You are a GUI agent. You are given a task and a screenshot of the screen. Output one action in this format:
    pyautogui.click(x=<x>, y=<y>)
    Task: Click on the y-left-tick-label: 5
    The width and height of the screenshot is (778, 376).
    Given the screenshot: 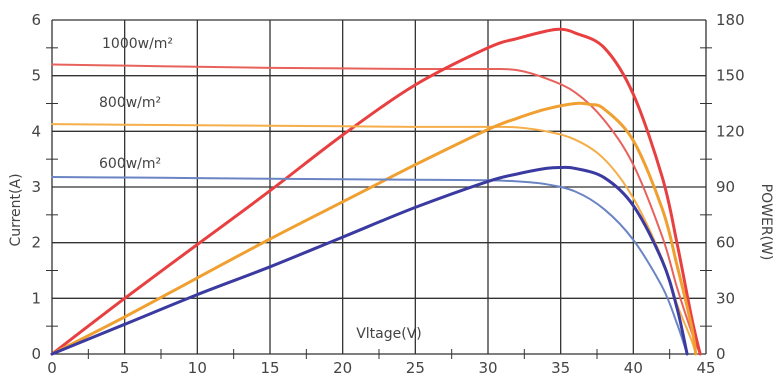 What is the action you would take?
    pyautogui.click(x=36, y=76)
    